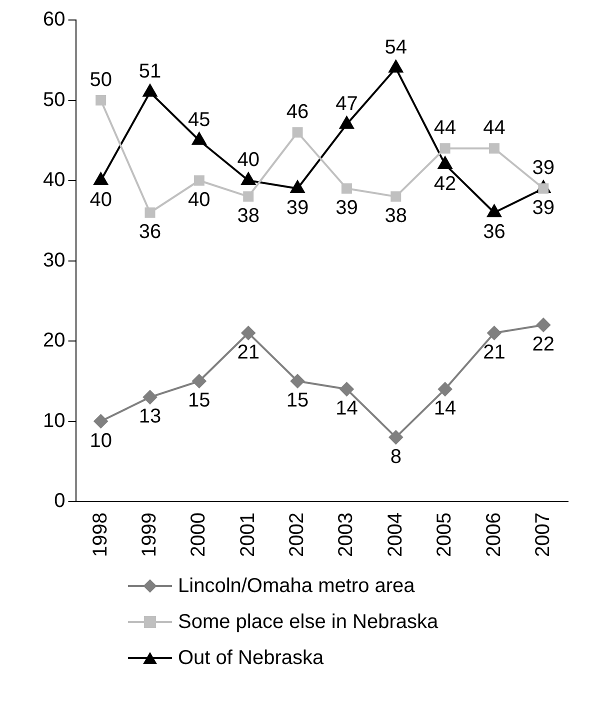 The height and width of the screenshot is (703, 598). Describe the element at coordinates (296, 586) in the screenshot. I see `legend-label: Lincoln/Omaha metro area` at that location.